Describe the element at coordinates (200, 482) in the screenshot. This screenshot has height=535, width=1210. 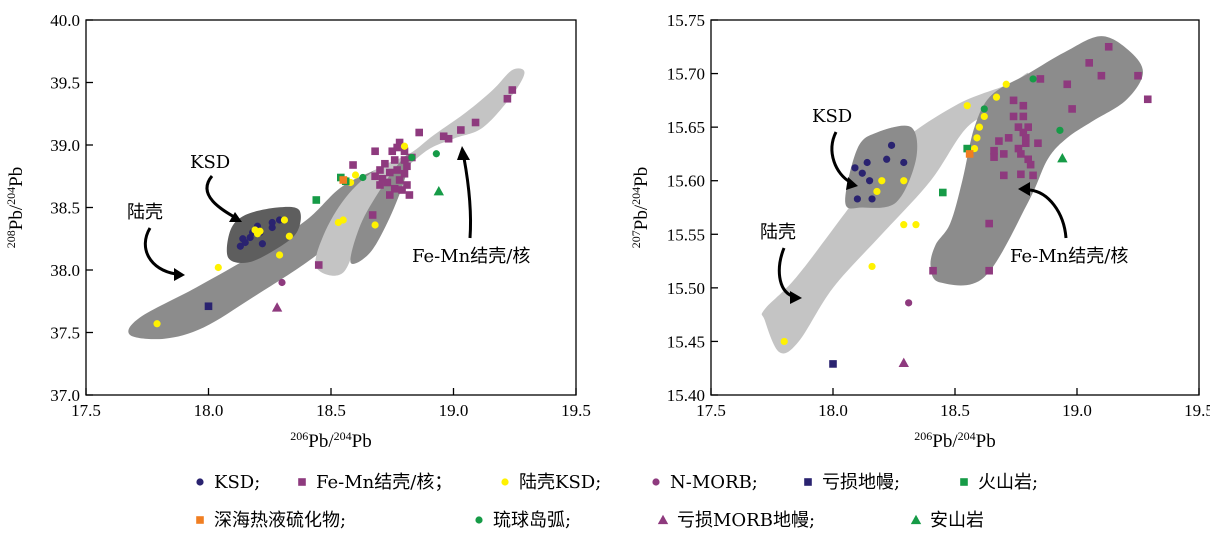
I see `legend-marker-ksd` at that location.